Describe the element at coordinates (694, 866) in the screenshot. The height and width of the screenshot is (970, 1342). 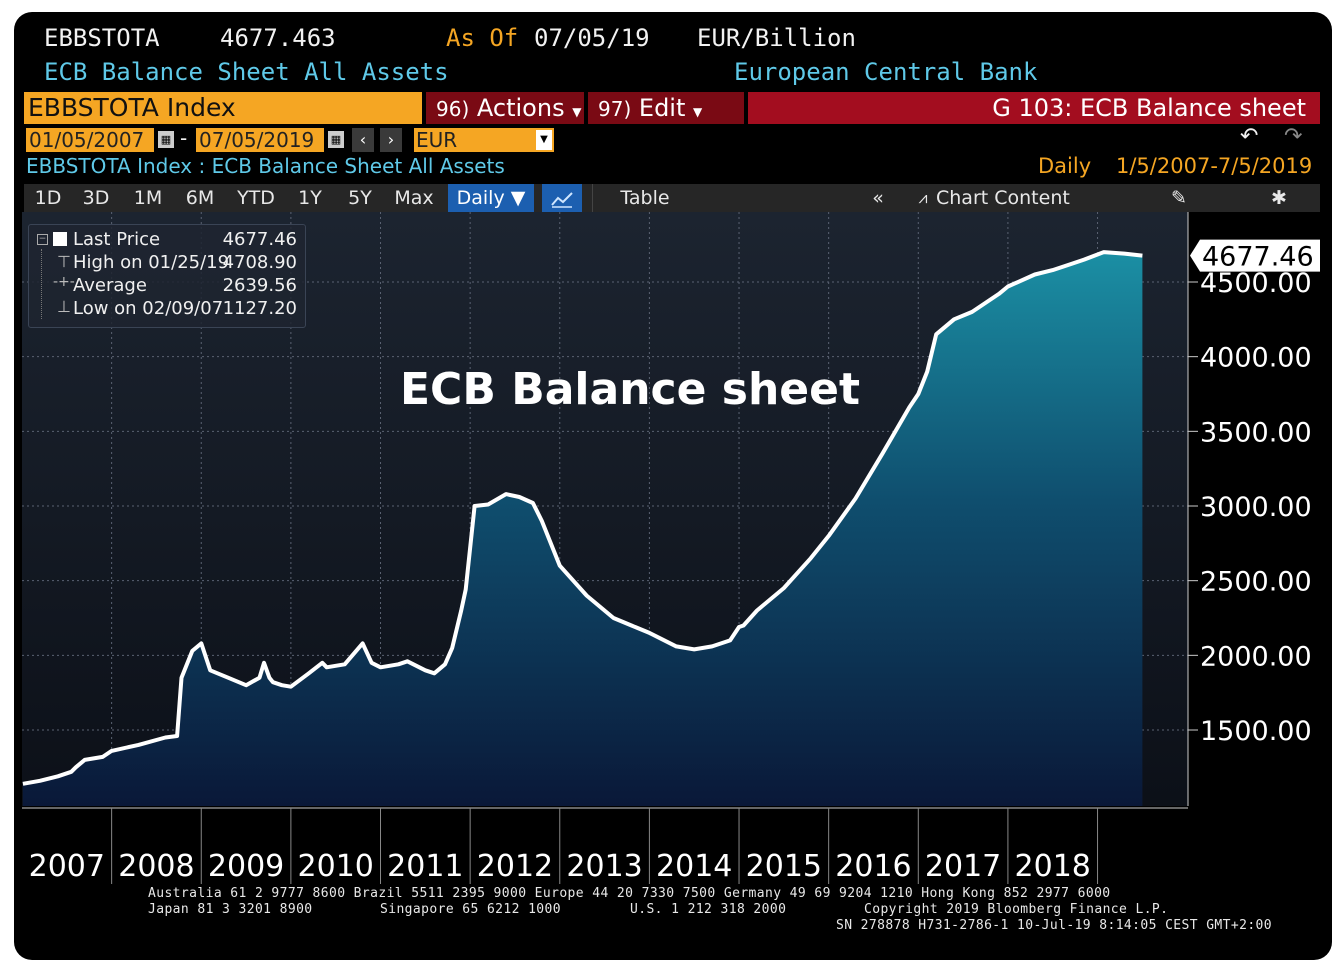
I see `x-tick-label: 2014` at that location.